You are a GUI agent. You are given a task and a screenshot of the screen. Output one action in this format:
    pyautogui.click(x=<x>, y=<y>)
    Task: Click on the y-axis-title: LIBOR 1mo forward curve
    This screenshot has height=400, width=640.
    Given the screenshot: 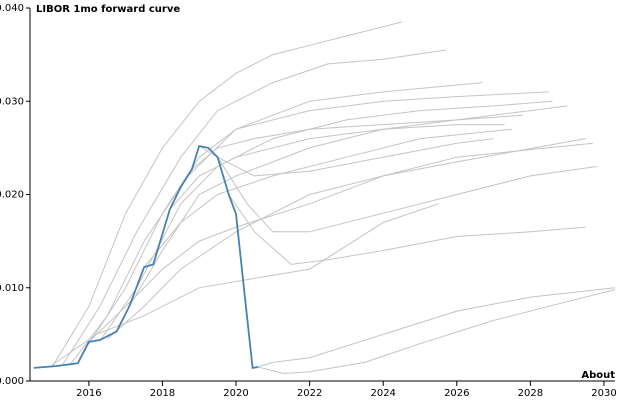 What is the action you would take?
    pyautogui.click(x=108, y=9)
    